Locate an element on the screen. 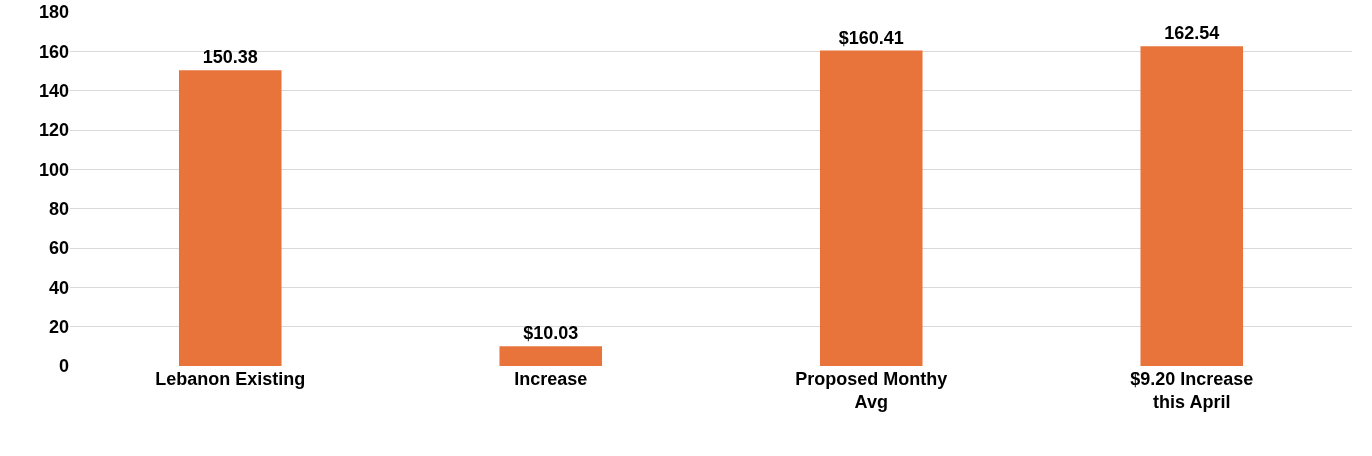  y-tick-label: 160 is located at coordinates (53, 51).